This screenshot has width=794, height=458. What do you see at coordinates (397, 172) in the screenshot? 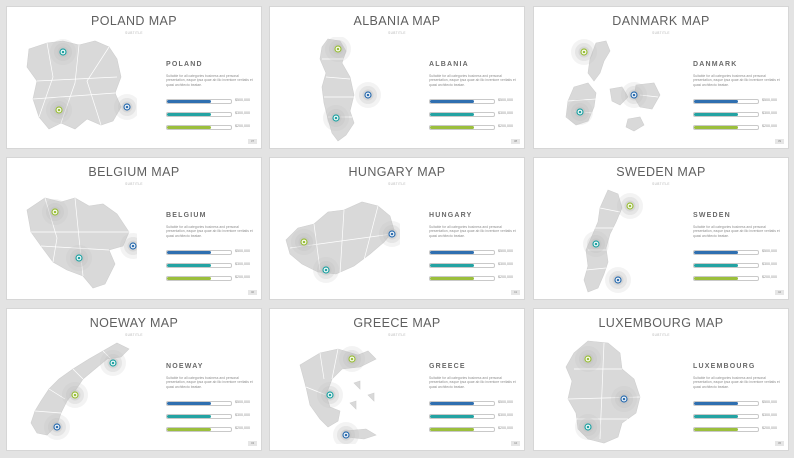
I see `slide-title: HUNGARY MAP` at bounding box center [397, 172].